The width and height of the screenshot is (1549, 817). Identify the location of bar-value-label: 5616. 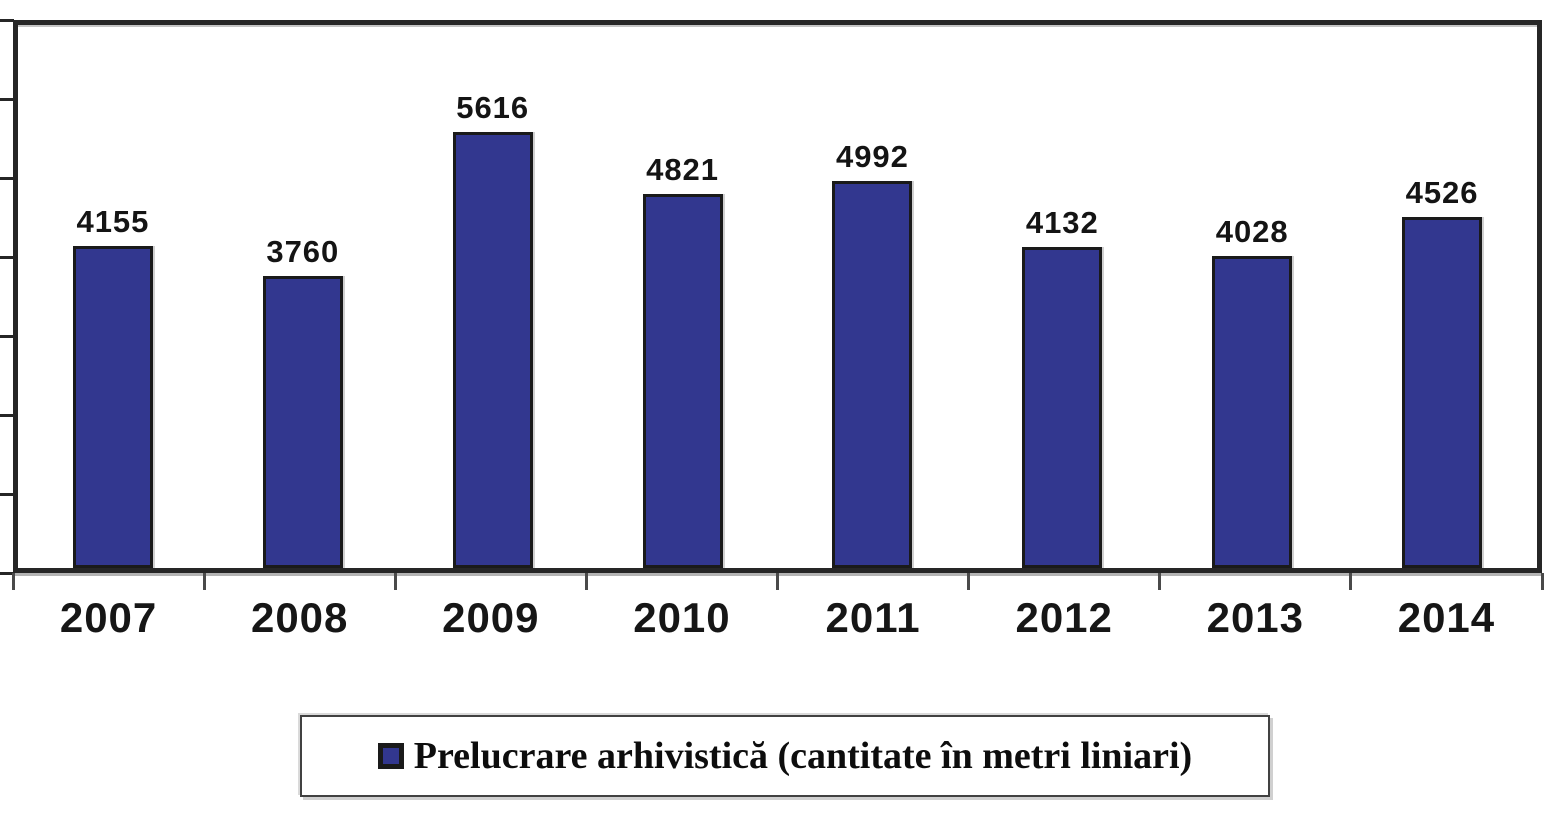
(493, 107).